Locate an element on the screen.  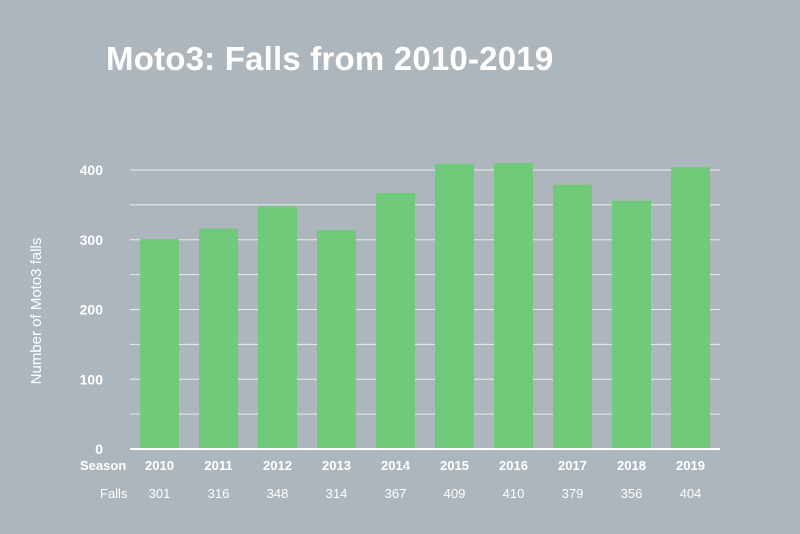
chart-title: Moto3: Falls from 2010-2019 is located at coordinates (330, 58).